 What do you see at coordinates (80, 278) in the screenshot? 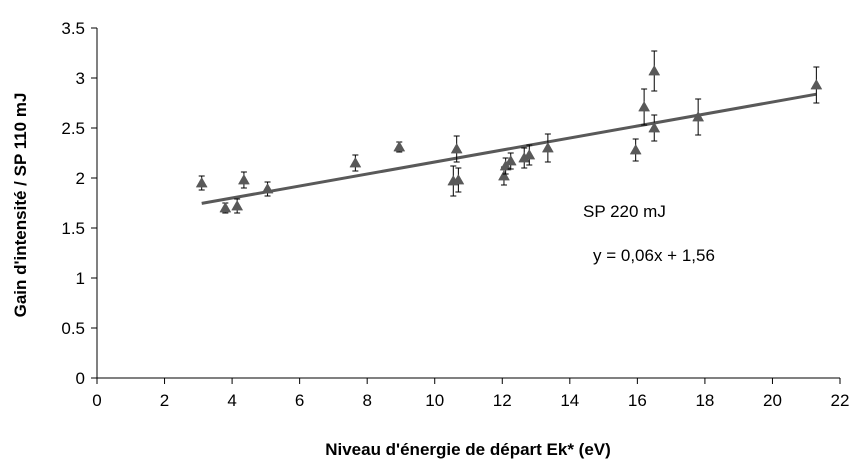
I see `y-tick-label: 1` at bounding box center [80, 278].